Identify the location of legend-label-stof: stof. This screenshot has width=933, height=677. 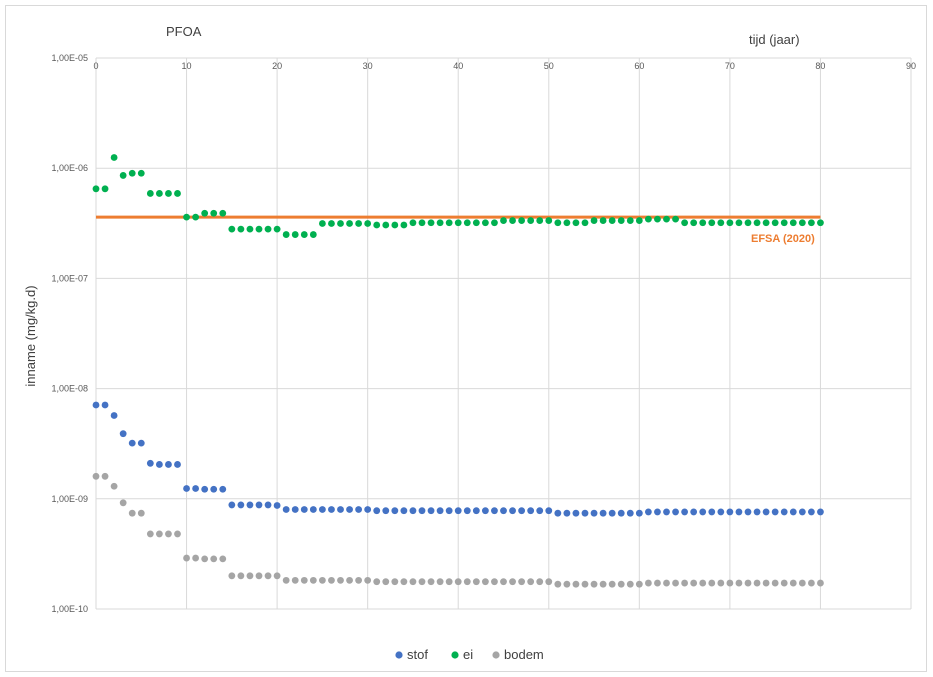
(417, 654).